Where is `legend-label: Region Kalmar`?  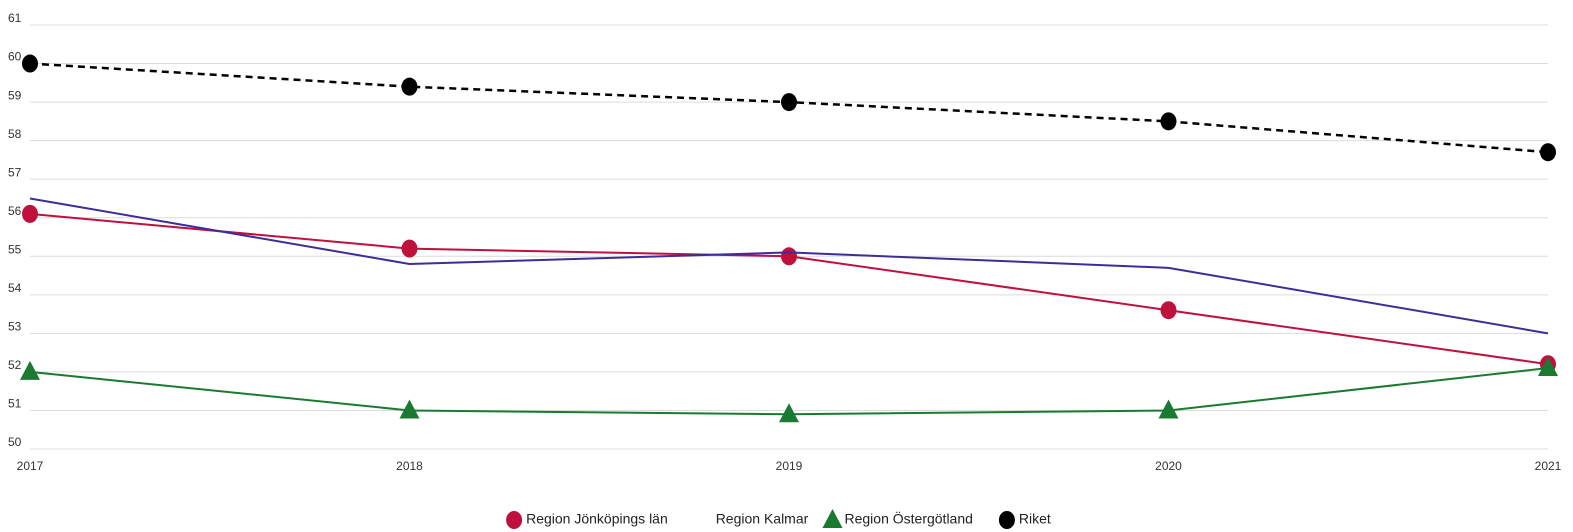
legend-label: Region Kalmar is located at coordinates (762, 519).